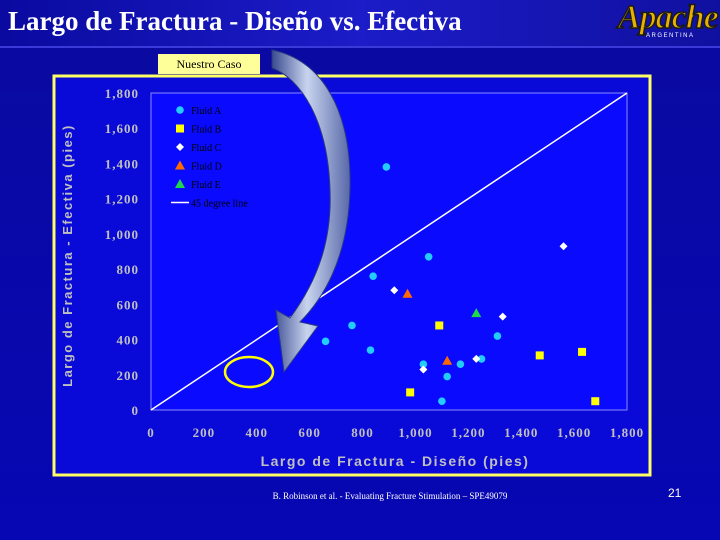 This screenshot has height=540, width=720. What do you see at coordinates (122, 199) in the screenshot?
I see `y-tick-label: 1,200` at bounding box center [122, 199].